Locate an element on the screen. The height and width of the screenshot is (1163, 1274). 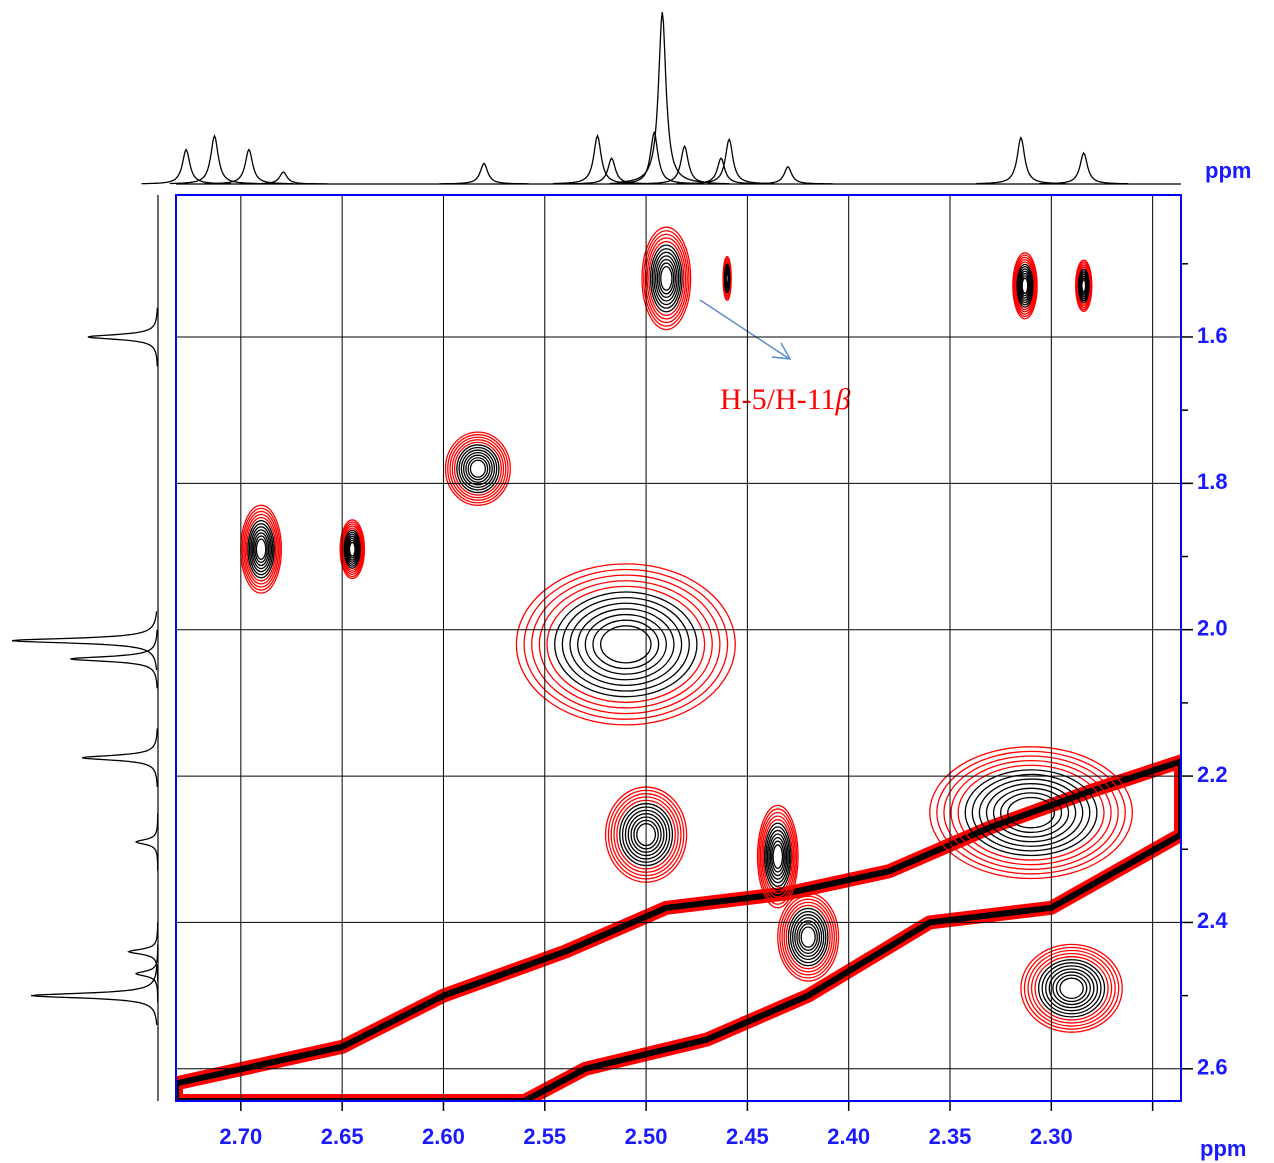
y-tick-label: 2.0 is located at coordinates (1212, 628).